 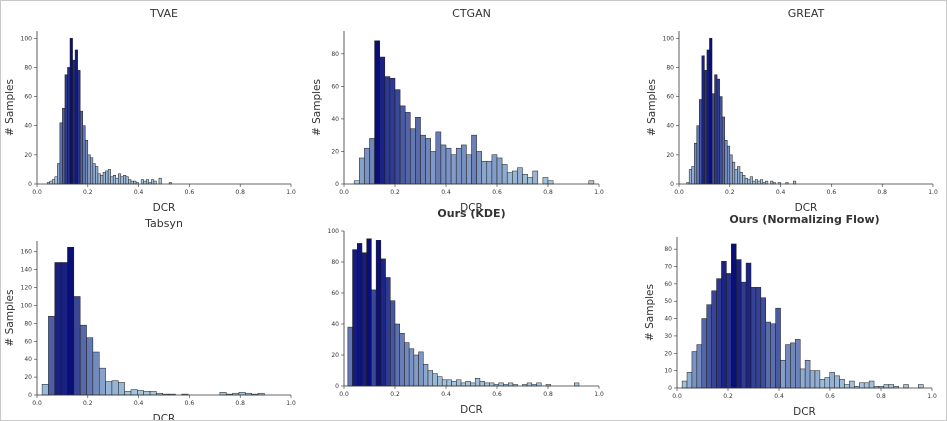 What do you see at coordinates (471, 208) in the screenshot?
I see `x-axis-label: DCR` at bounding box center [471, 208].